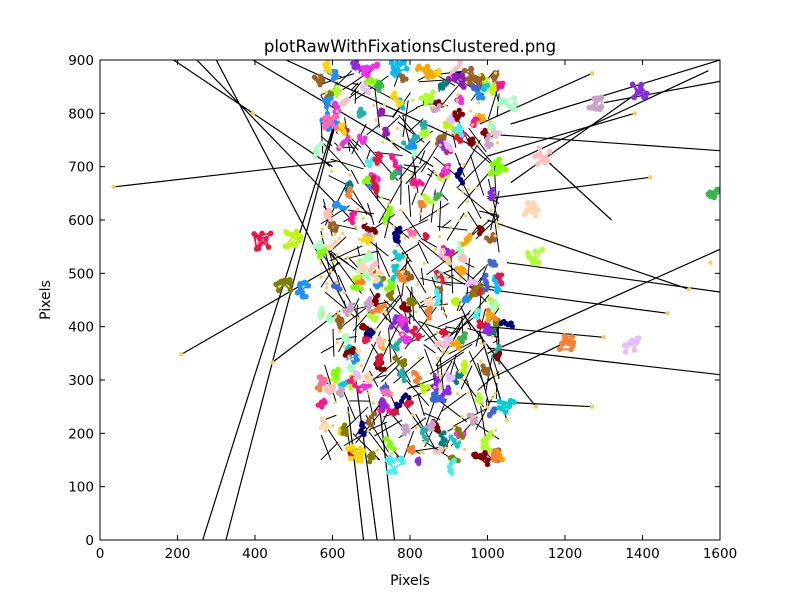 This screenshot has width=800, height=600. What do you see at coordinates (565, 554) in the screenshot?
I see `x-tick-label: 1200` at bounding box center [565, 554].